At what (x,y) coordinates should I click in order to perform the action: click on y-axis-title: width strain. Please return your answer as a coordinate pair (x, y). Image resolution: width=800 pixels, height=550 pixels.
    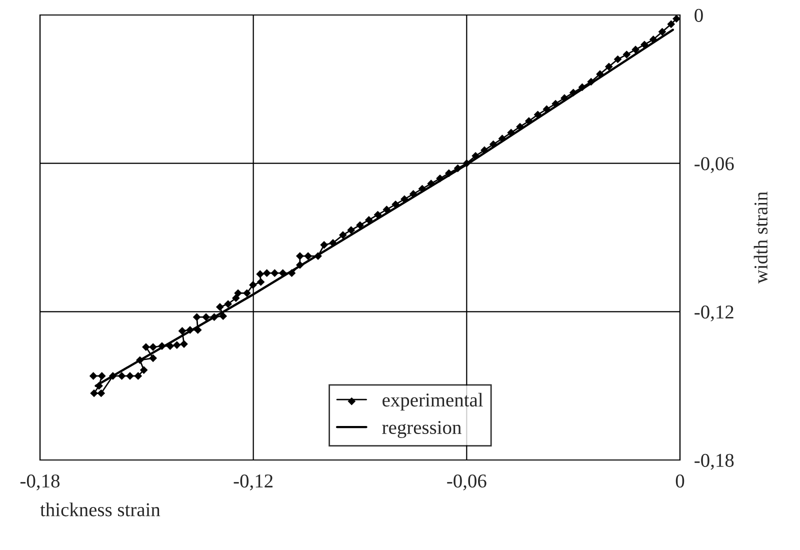
    Looking at the image, I should click on (761, 238).